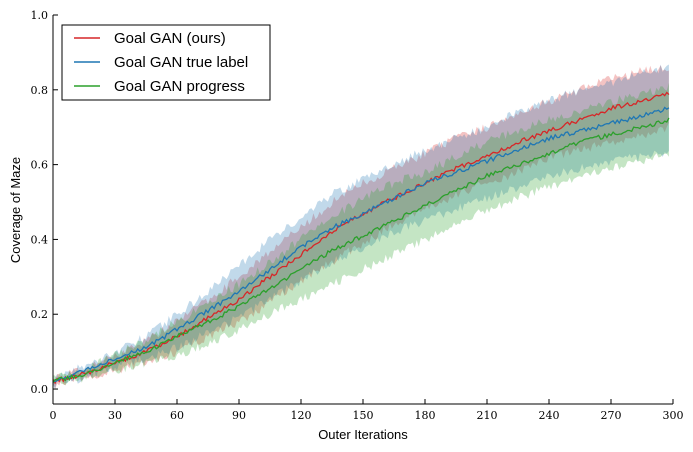  I want to click on x-tick-label: 240, so click(549, 415).